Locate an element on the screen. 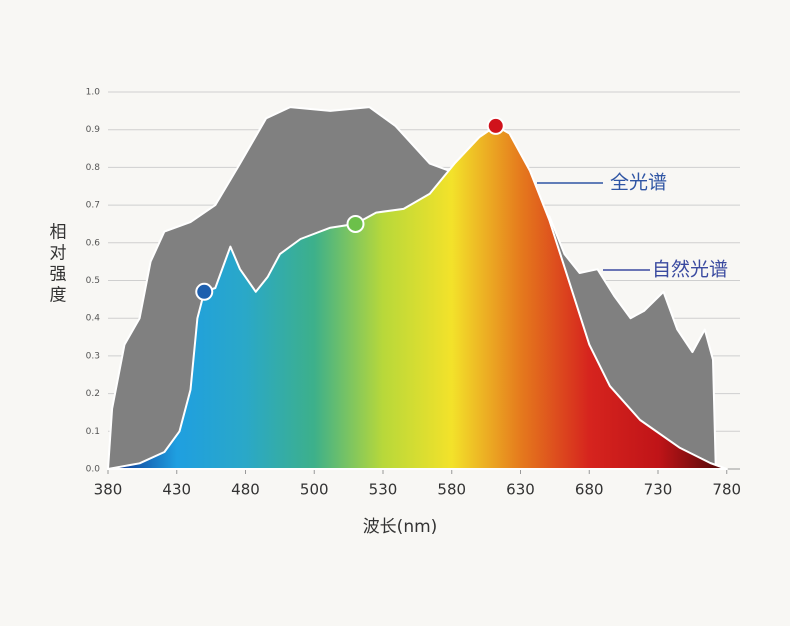  y-tick-label: 0.0 is located at coordinates (93, 470).